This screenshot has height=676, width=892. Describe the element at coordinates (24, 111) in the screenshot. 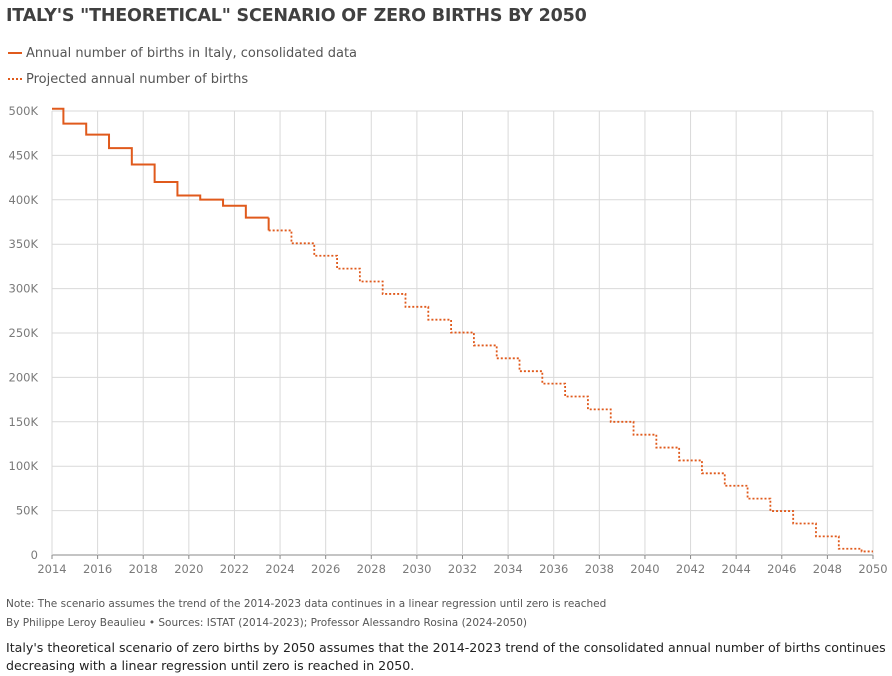

I see `y-tick-label: 500K` at that location.